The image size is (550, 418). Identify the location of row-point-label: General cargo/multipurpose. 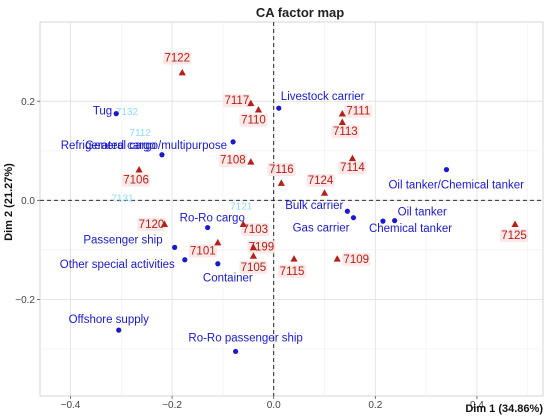
(156, 146).